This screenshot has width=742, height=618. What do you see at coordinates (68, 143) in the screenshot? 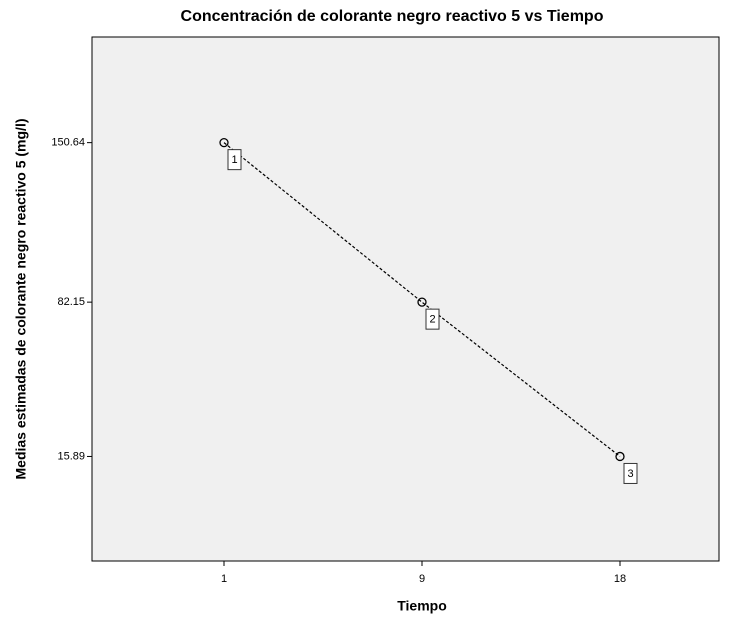
I see `y-tick-label: 150.64` at bounding box center [68, 143].